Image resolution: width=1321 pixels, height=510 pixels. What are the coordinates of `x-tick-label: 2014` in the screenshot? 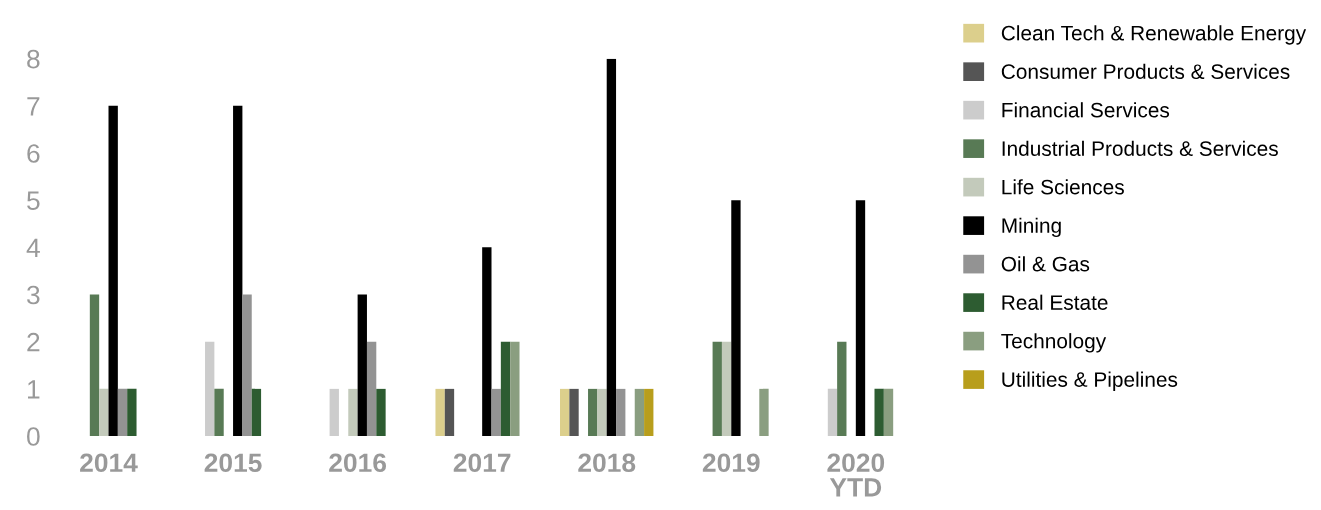 It's located at (109, 463).